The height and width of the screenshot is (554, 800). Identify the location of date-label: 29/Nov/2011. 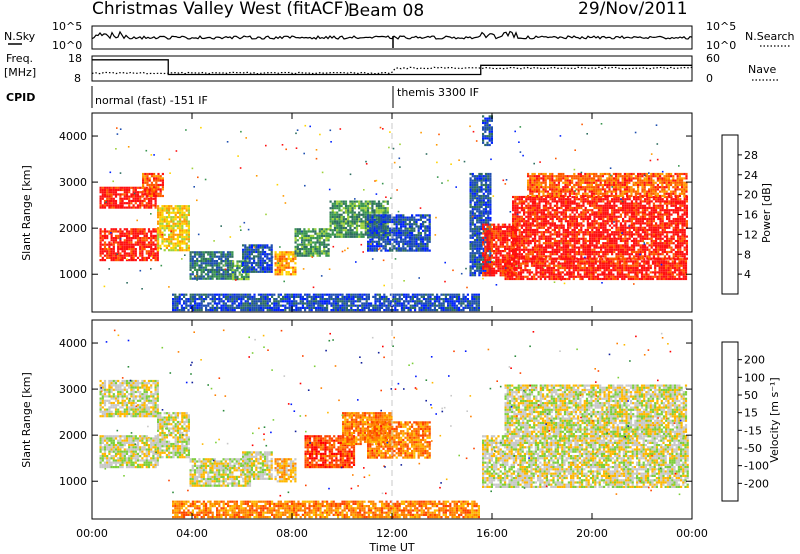
(633, 9).